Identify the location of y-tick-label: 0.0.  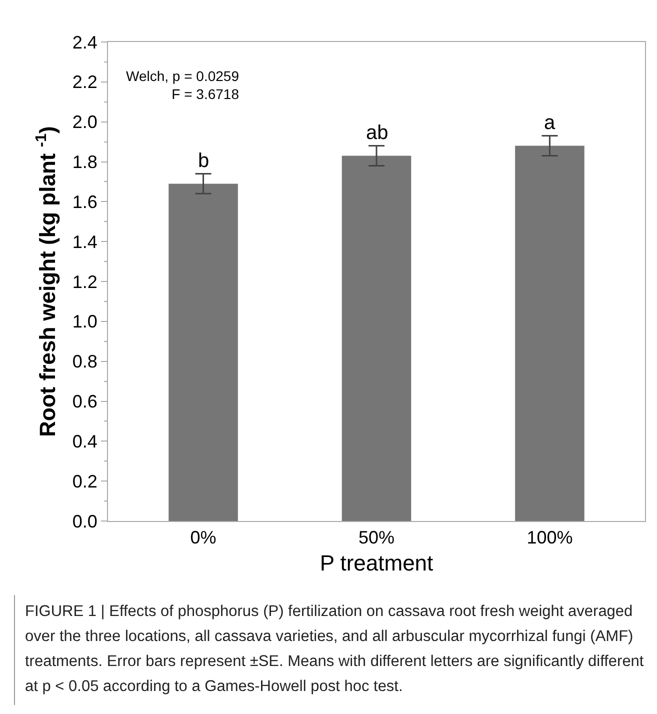
(85, 521).